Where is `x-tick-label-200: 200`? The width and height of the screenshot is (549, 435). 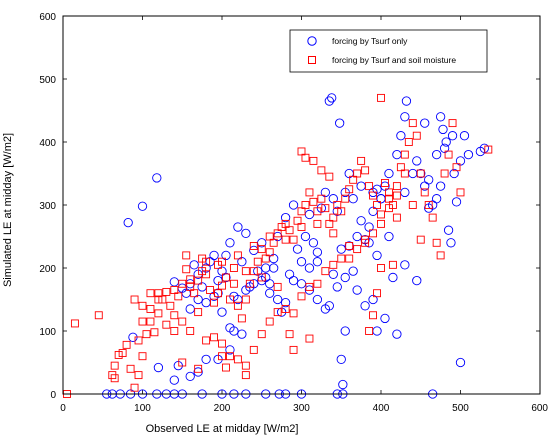
x-tick-label-200: 200 is located at coordinates (222, 408).